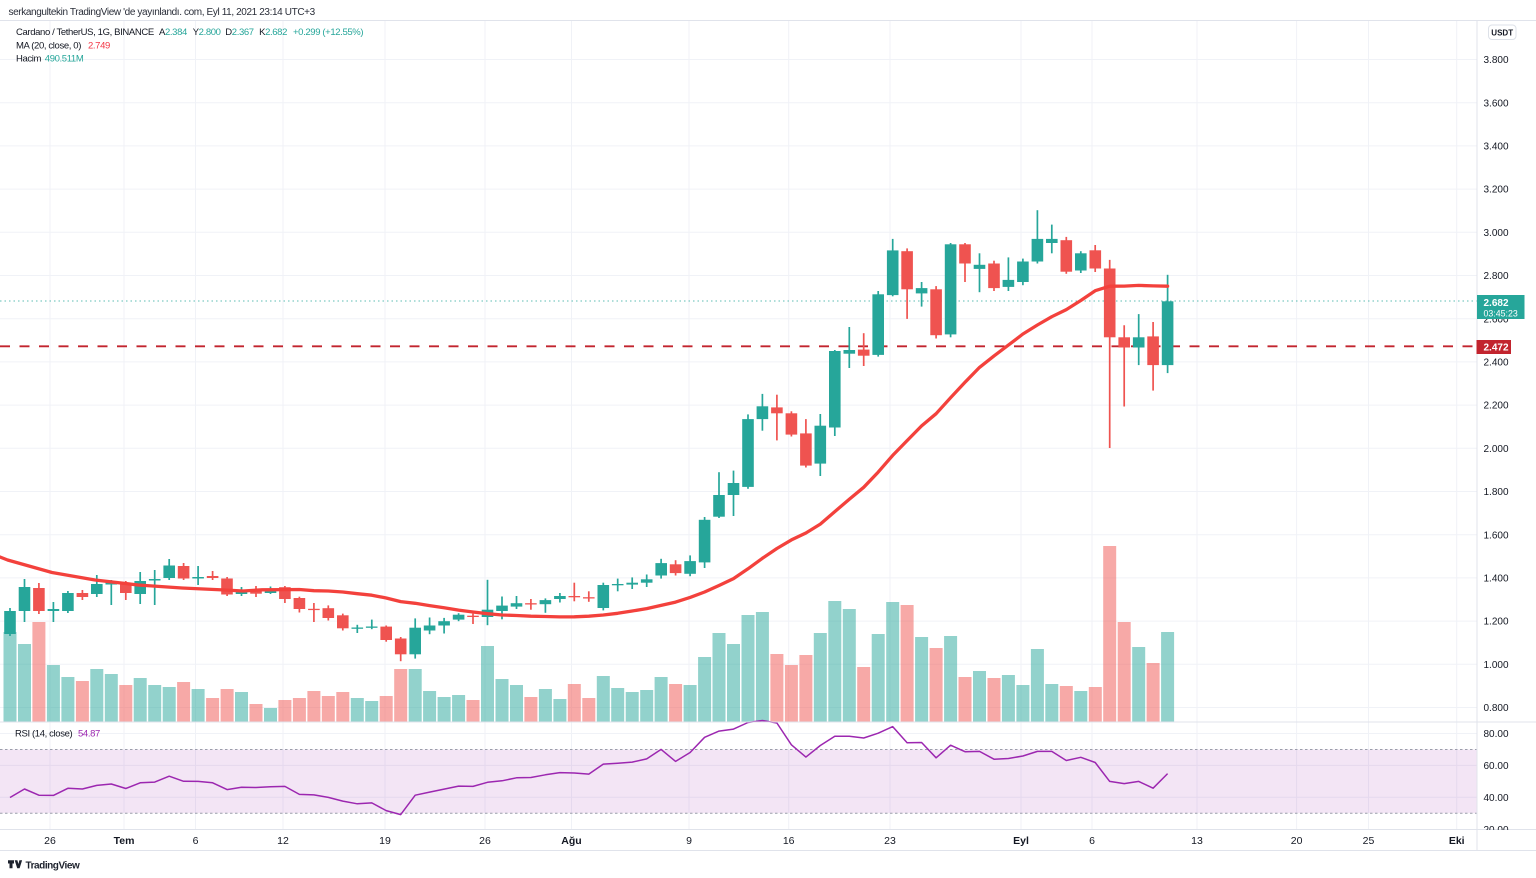  I want to click on svg-text: 60.00, so click(1496, 766).